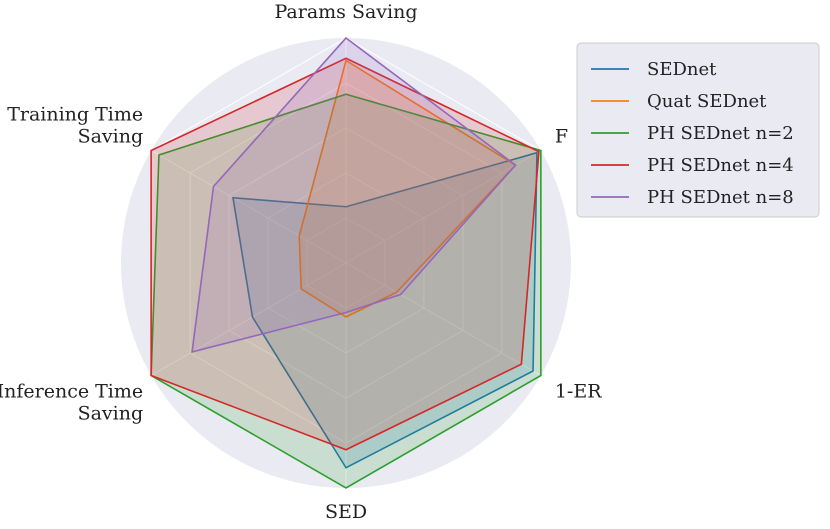  I want to click on axis-label-line: SED, so click(346, 512).